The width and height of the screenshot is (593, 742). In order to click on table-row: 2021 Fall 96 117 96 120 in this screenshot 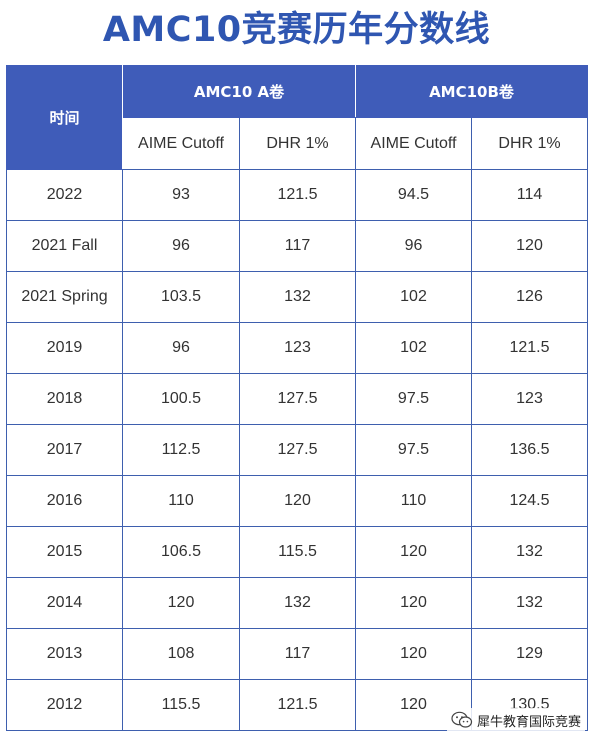, I will do `click(297, 246)`.